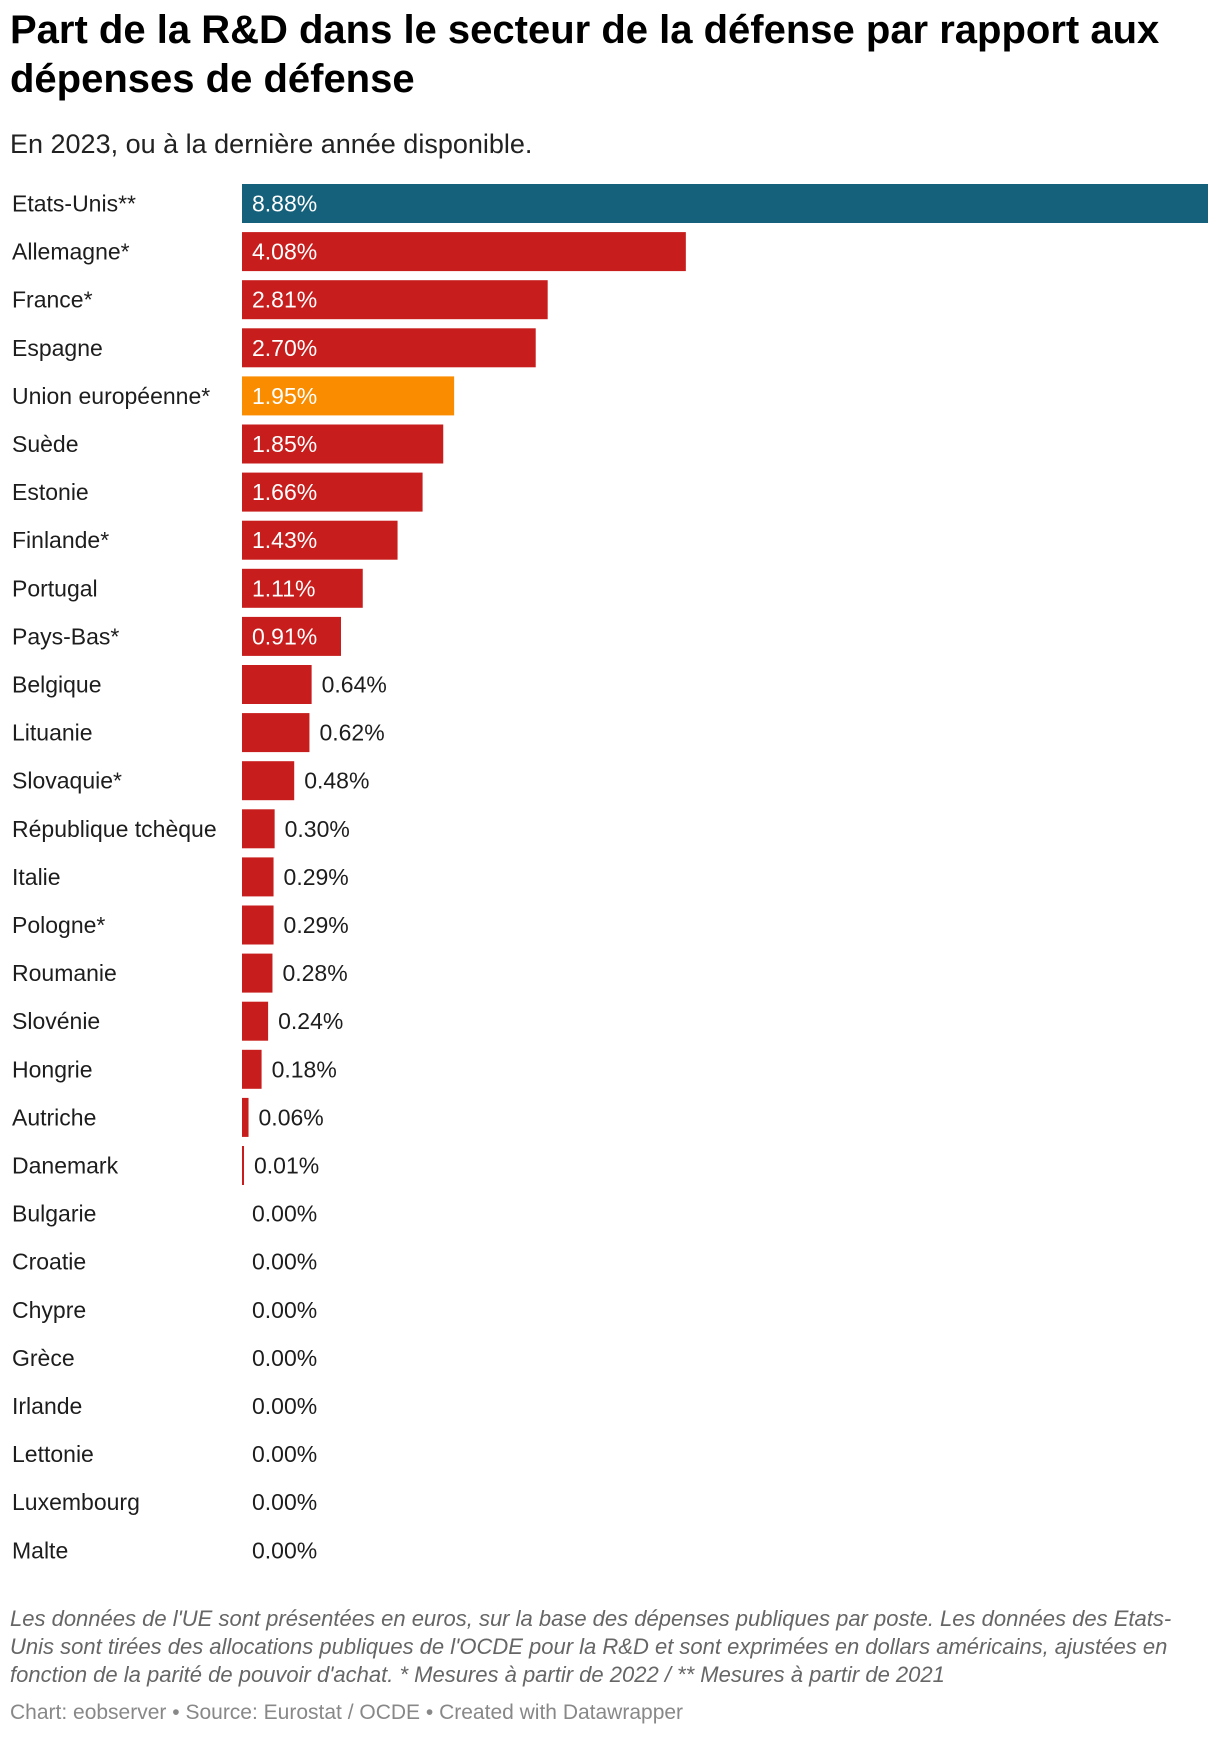 The height and width of the screenshot is (1738, 1220). What do you see at coordinates (52, 733) in the screenshot?
I see `category-label: Lituanie` at bounding box center [52, 733].